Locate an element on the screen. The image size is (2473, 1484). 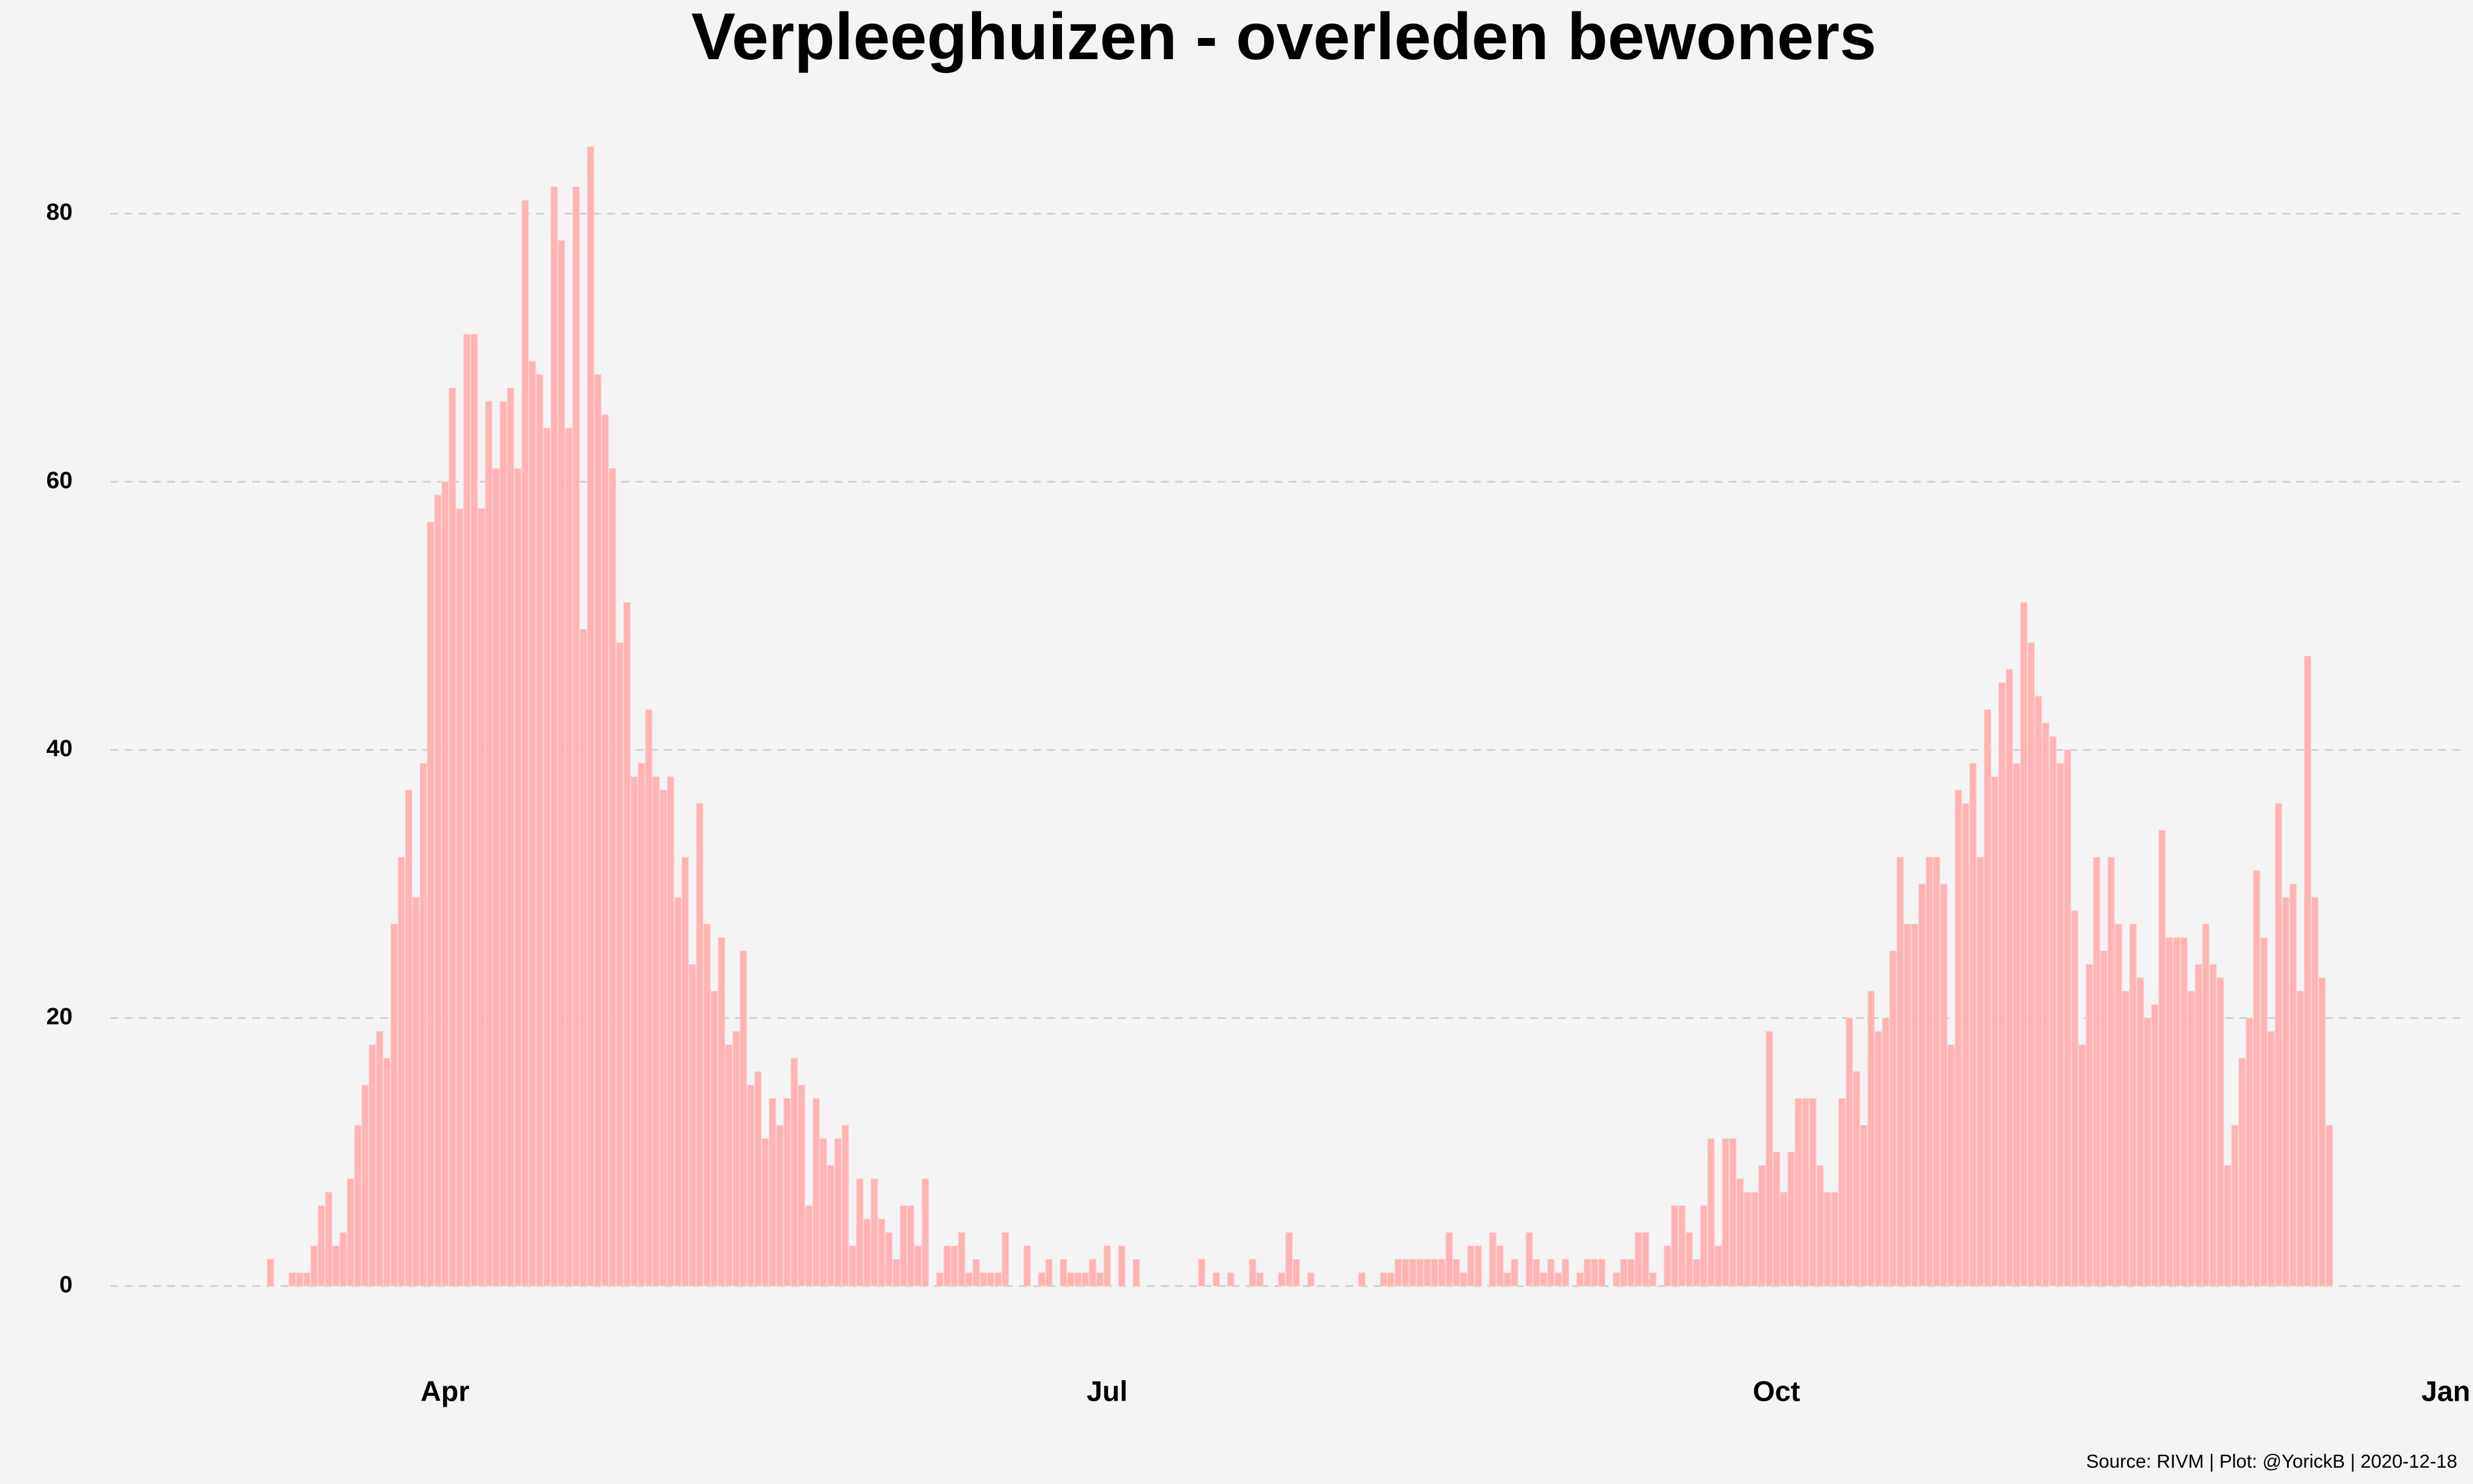
y-tick-label: 60 is located at coordinates (59, 480).